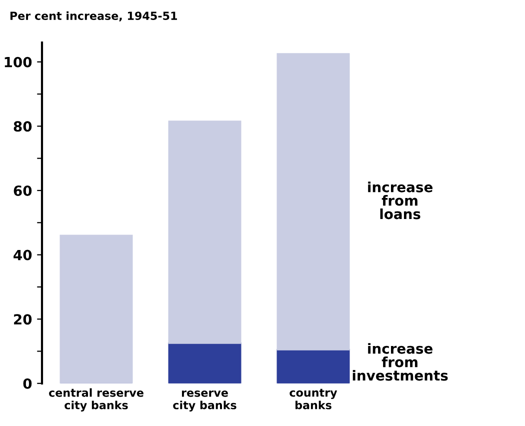 This screenshot has width=525, height=426. I want to click on y-tick-label: 80, so click(23, 126).